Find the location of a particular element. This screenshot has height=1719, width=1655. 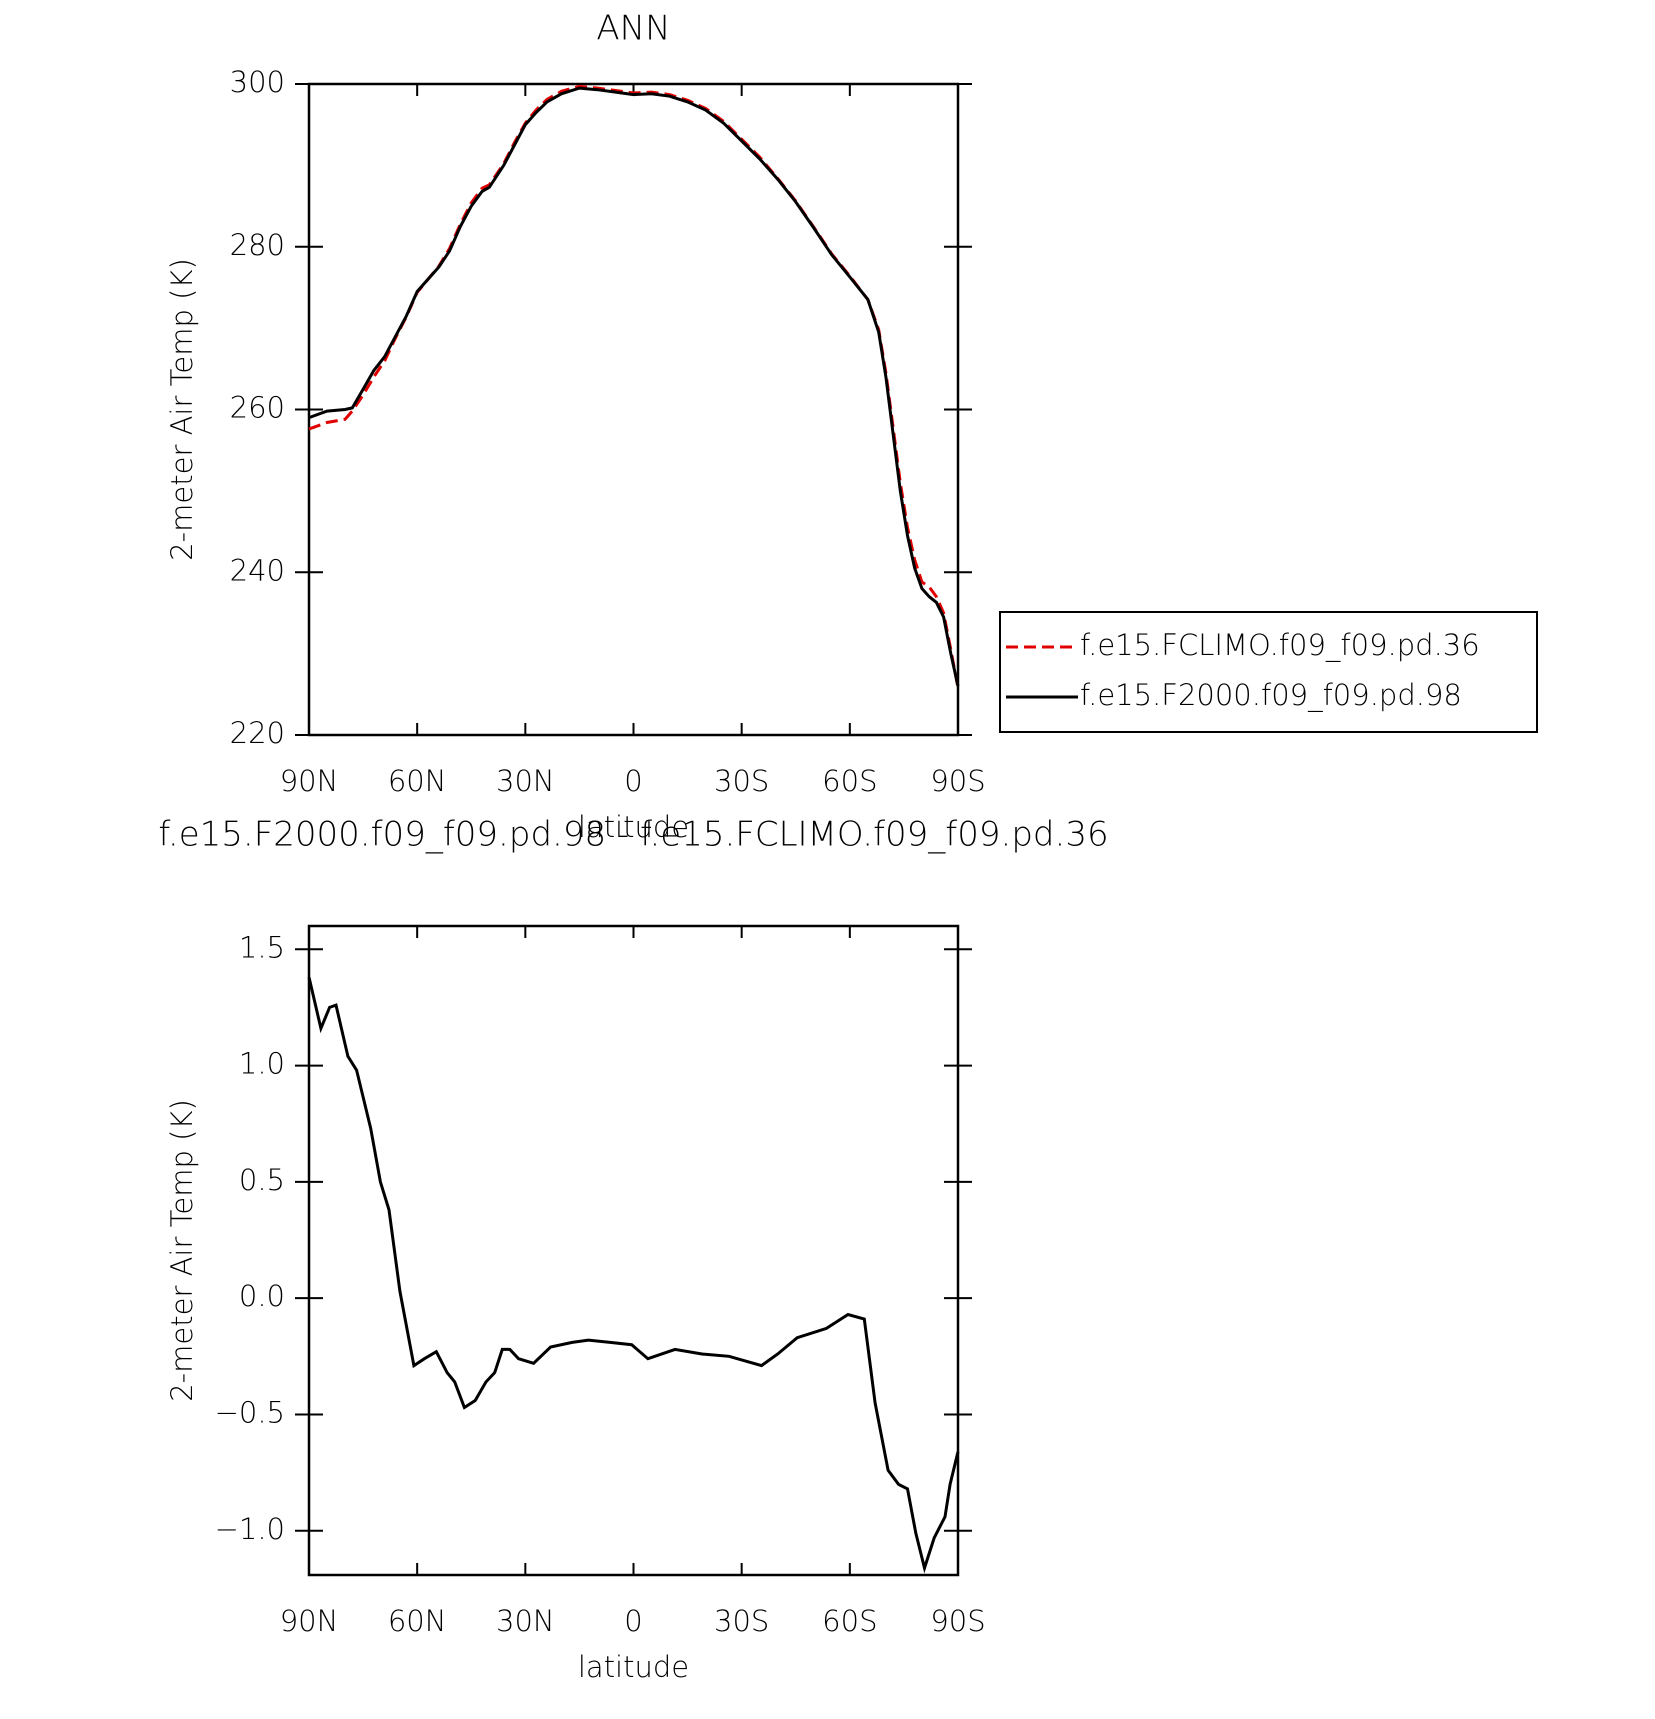

y-tick-label: 220 is located at coordinates (257, 733).